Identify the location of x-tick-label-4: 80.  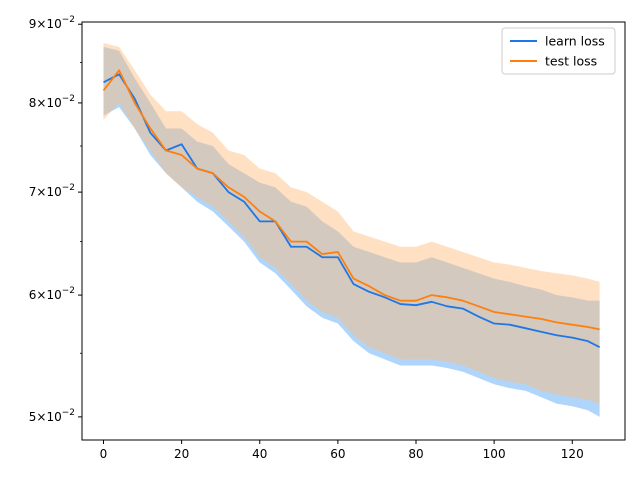
(415, 454).